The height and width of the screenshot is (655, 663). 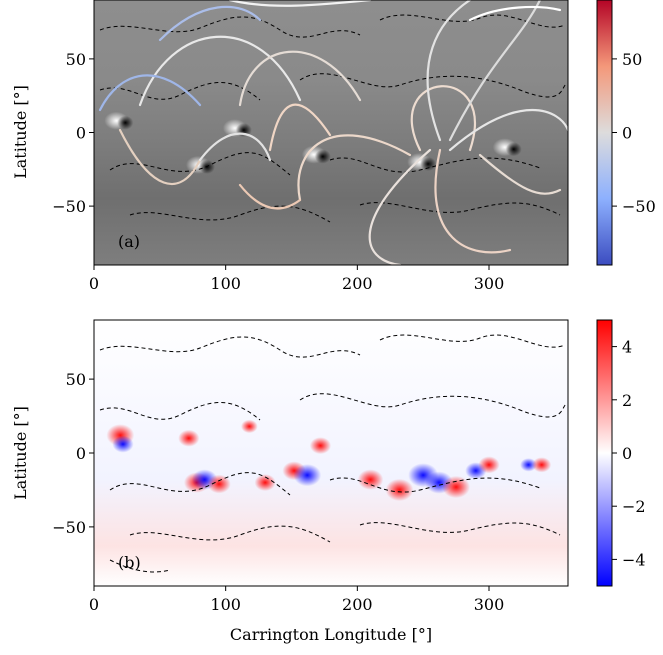 What do you see at coordinates (632, 59) in the screenshot?
I see `colorbar-tick-label: 50` at bounding box center [632, 59].